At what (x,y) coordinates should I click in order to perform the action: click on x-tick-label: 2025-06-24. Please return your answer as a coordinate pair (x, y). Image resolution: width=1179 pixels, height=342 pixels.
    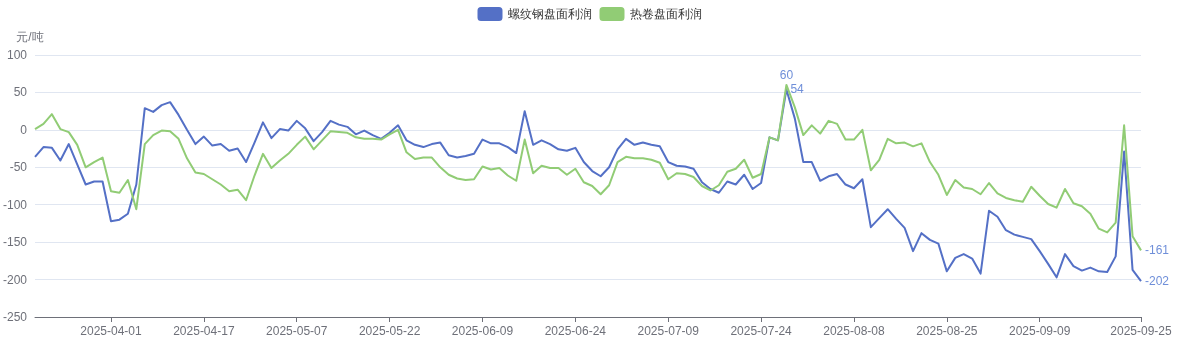
    Looking at the image, I should click on (575, 331).